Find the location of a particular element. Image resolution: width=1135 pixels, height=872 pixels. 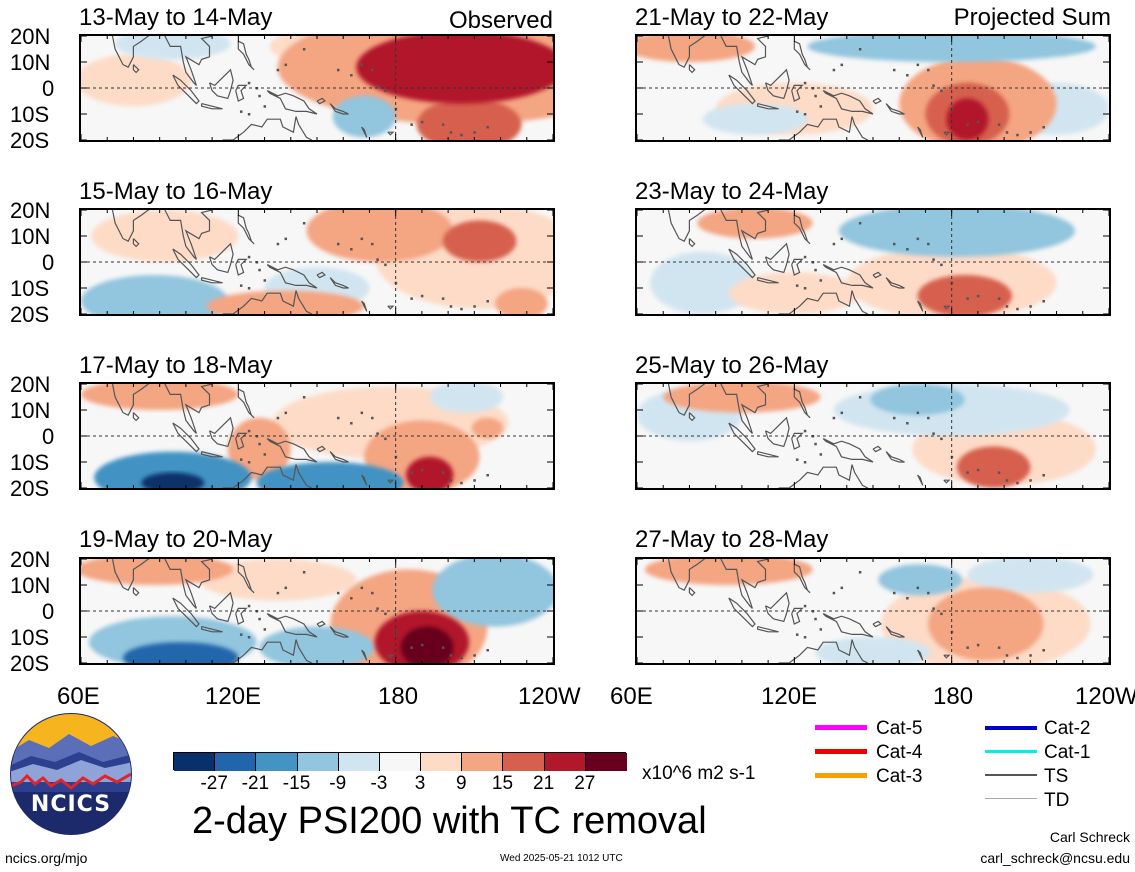

footer-email: carl_schreck@ncsu.edu is located at coordinates (1055, 858).